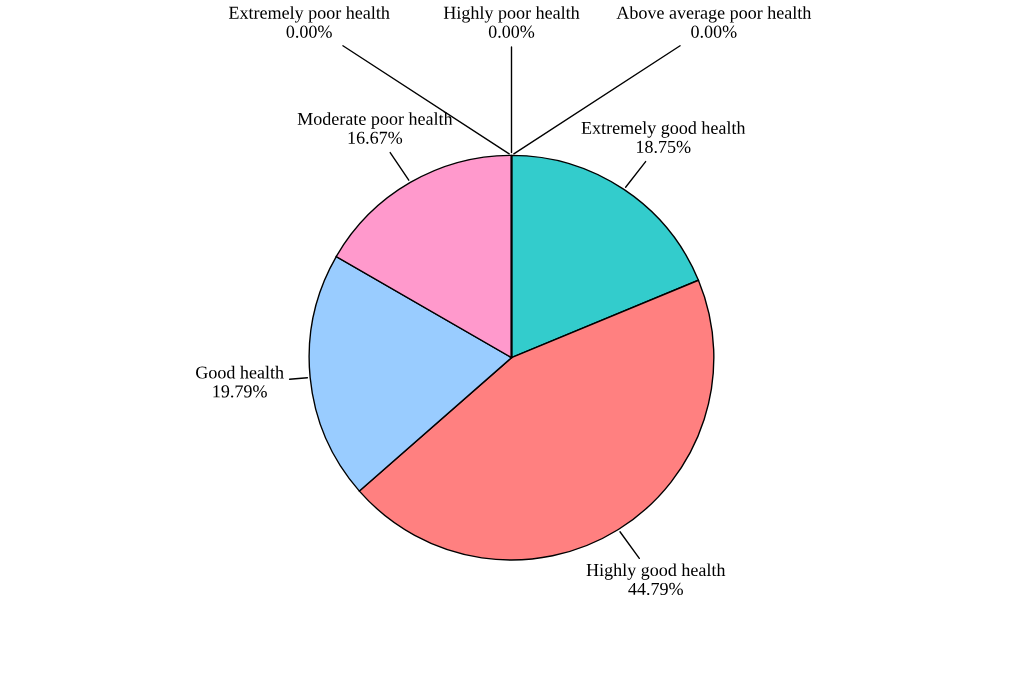 The height and width of the screenshot is (685, 1023). I want to click on slice-label: Good health, so click(240, 372).